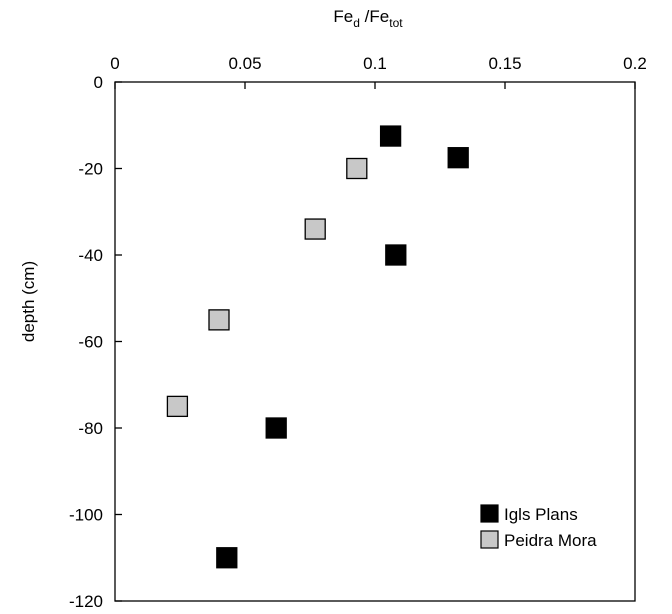 The width and height of the screenshot is (672, 614). Describe the element at coordinates (90, 342) in the screenshot. I see `y-tick-label: -60` at that location.